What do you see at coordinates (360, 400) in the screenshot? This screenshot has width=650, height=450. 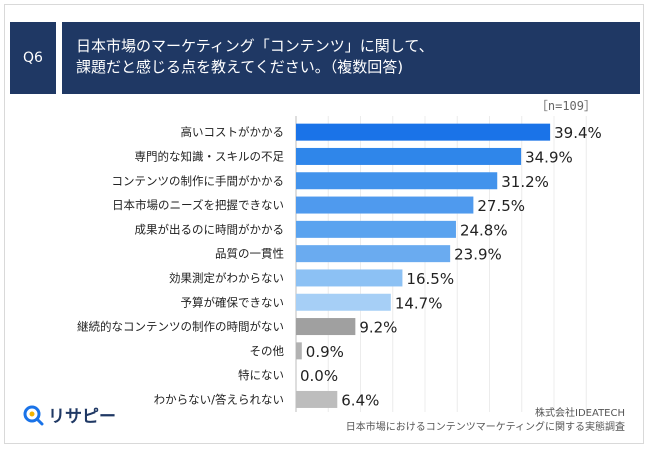 I see `value-label: 6.4%` at bounding box center [360, 400].